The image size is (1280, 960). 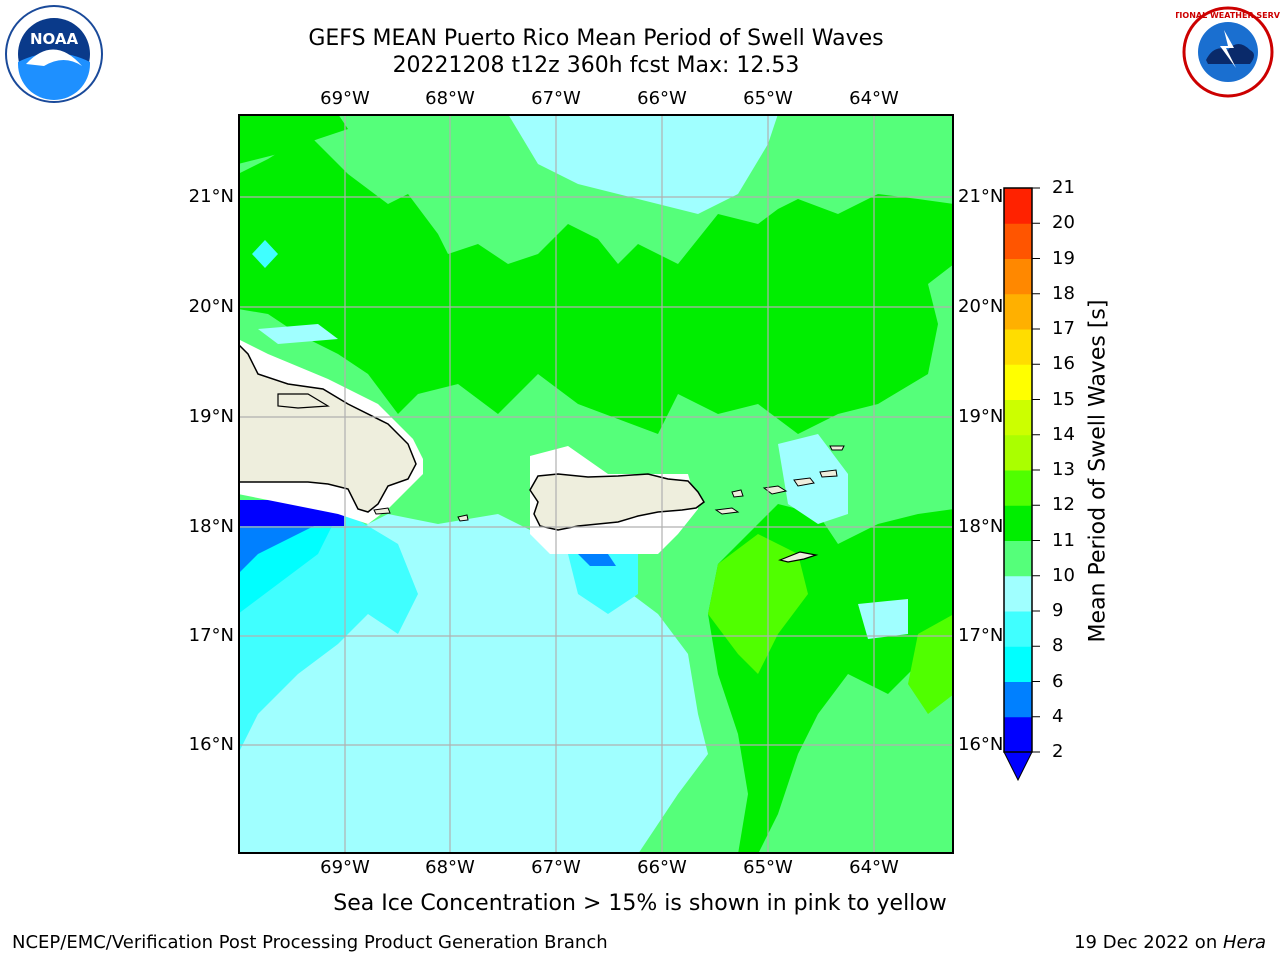 What do you see at coordinates (931, 664) in the screenshot?
I see `field-11-12s-southeast` at bounding box center [931, 664].